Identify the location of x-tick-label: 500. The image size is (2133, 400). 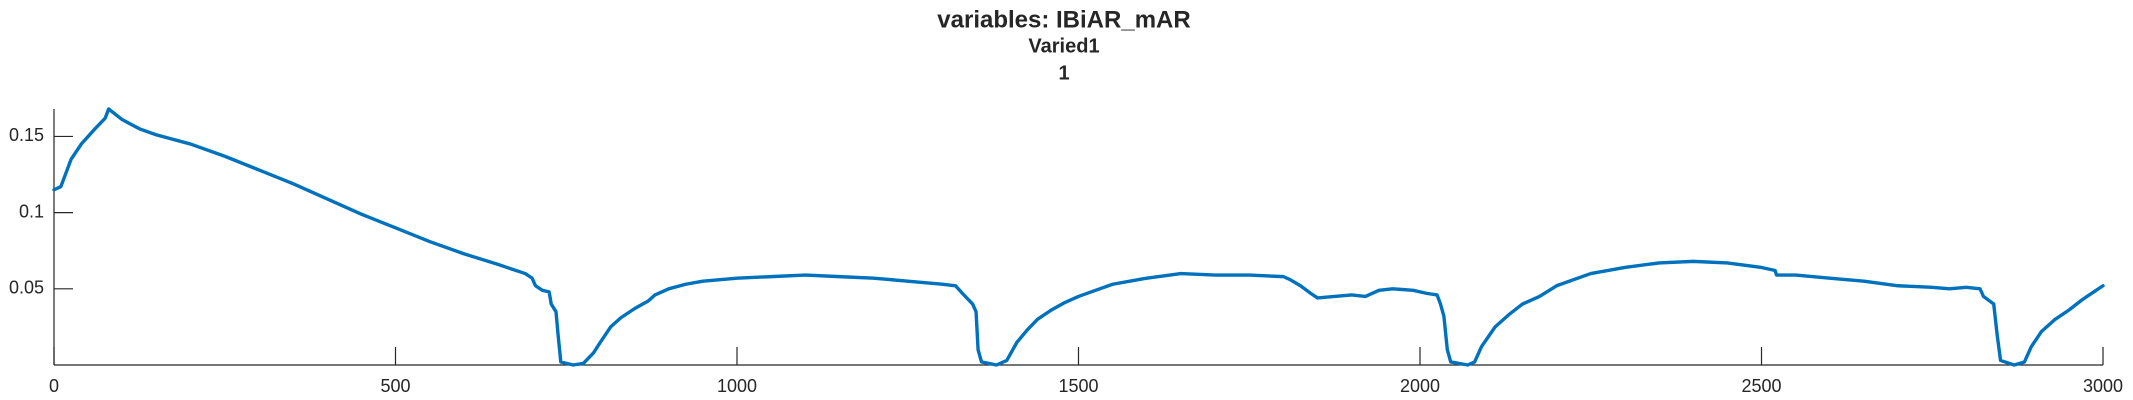
(395, 386).